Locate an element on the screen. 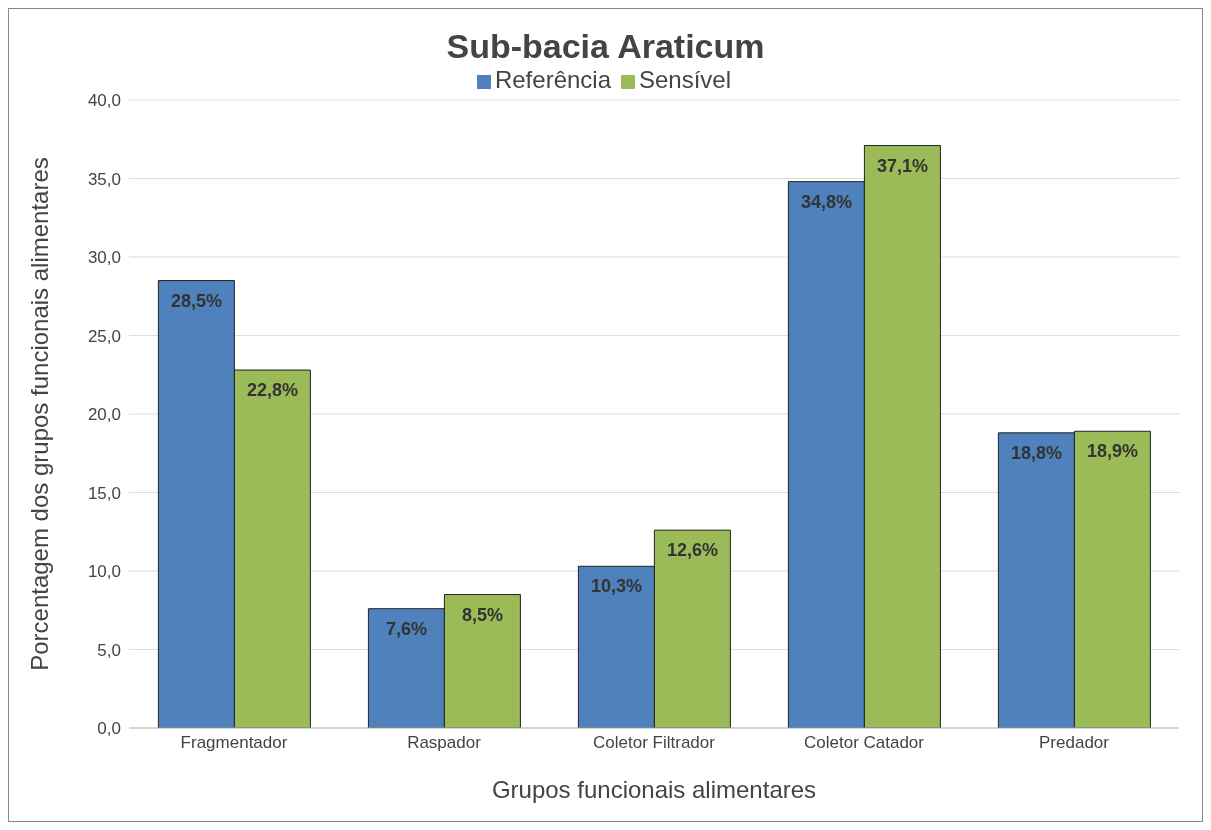  y-tick-label: 10,0 is located at coordinates (104, 572).